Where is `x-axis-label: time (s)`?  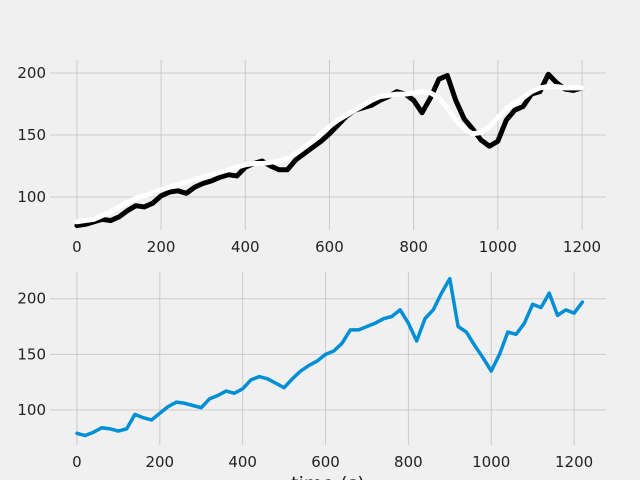 x-axis-label: time (s) is located at coordinates (328, 476).